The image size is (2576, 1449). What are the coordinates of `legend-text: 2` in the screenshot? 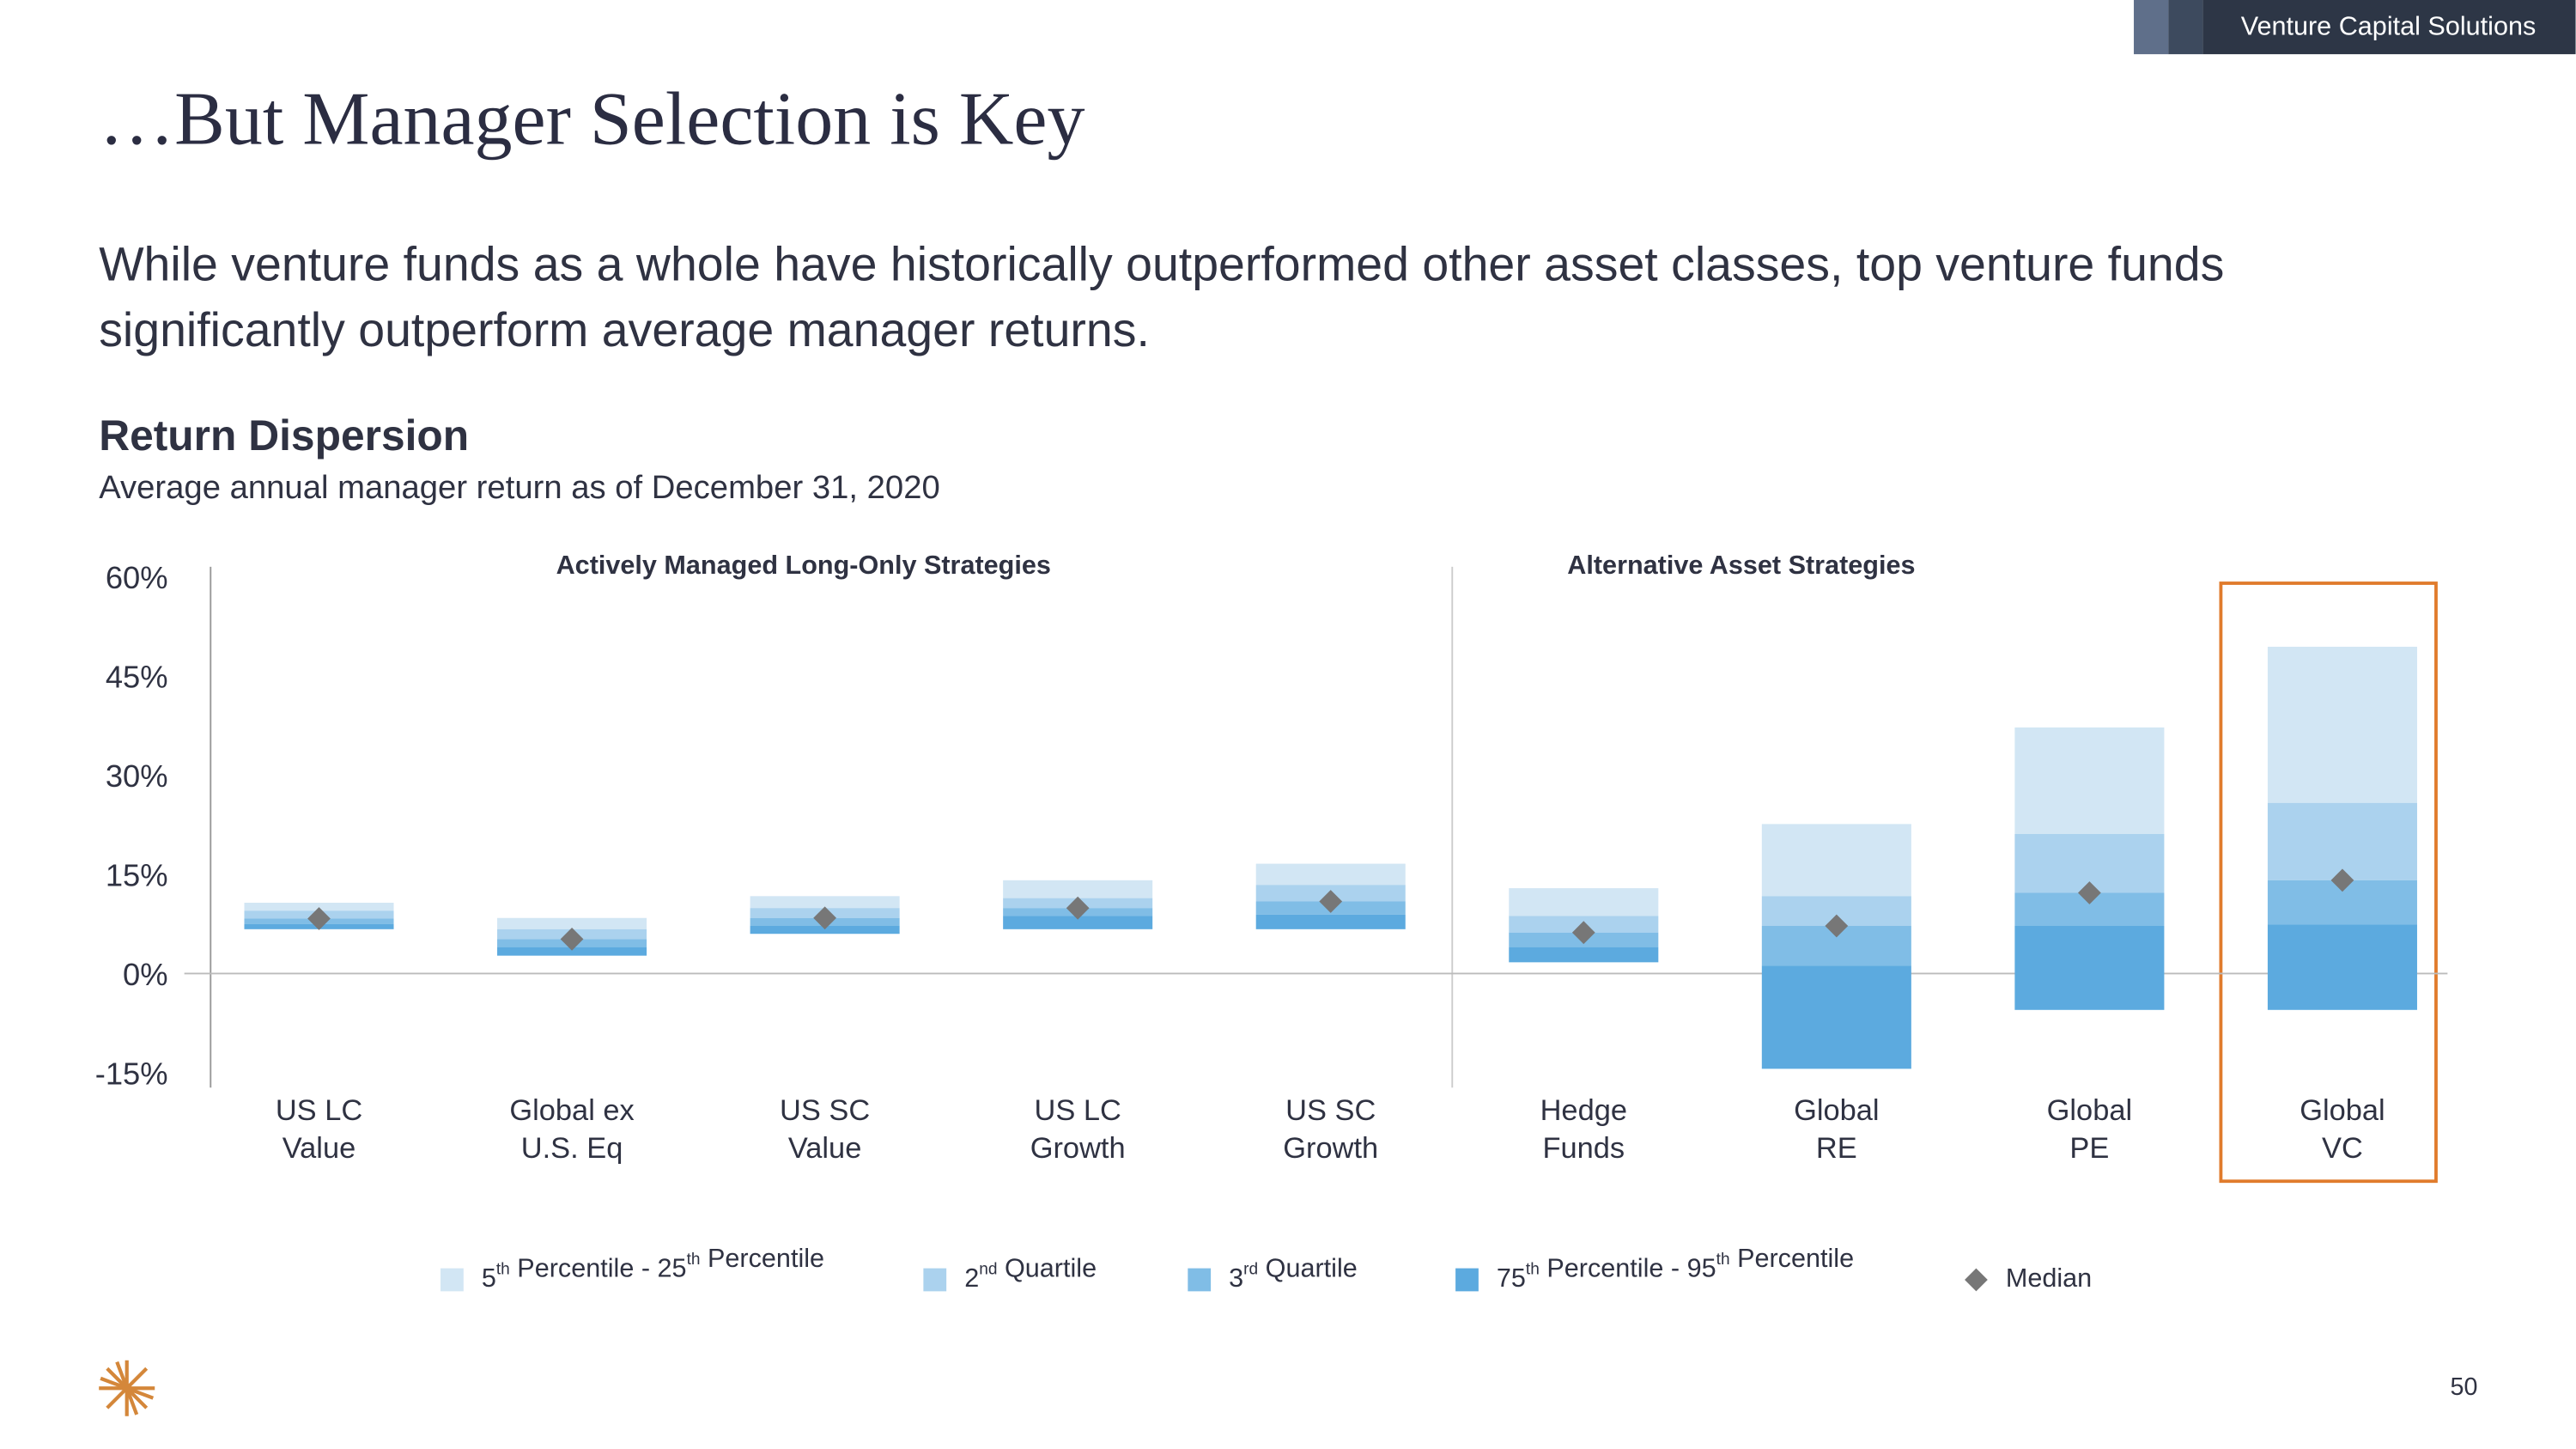 It's located at (972, 1278).